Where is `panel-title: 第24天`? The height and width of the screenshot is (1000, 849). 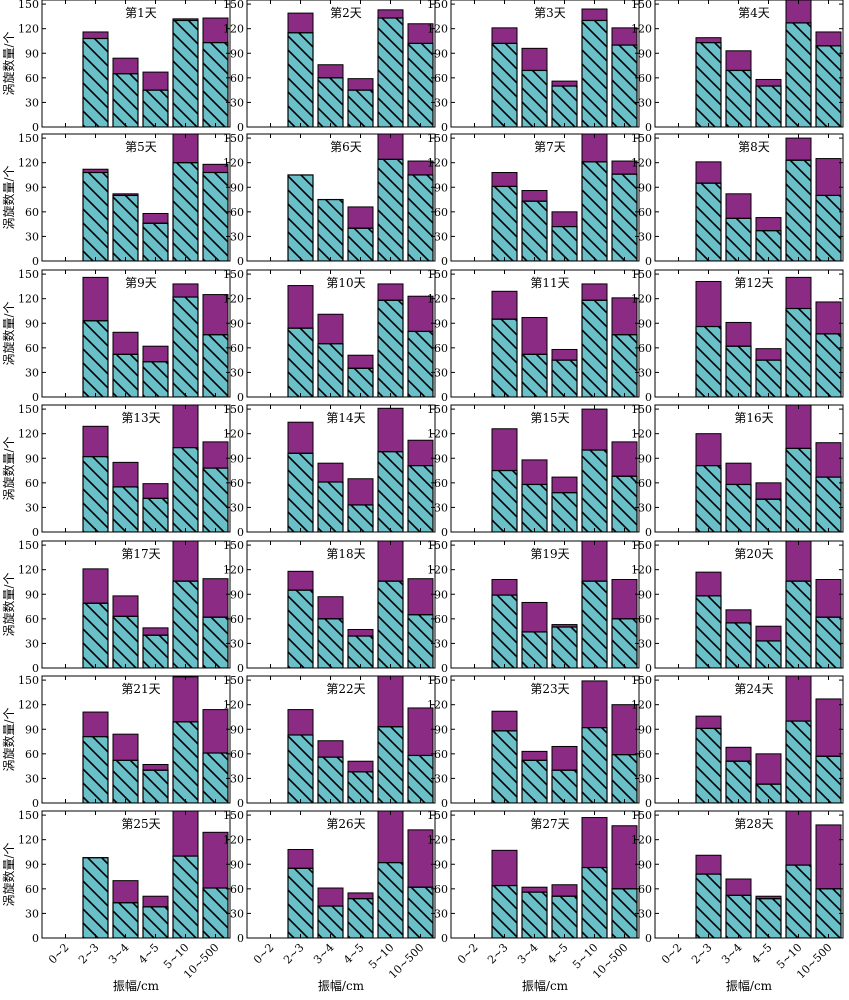
panel-title: 第24天 is located at coordinates (753, 689).